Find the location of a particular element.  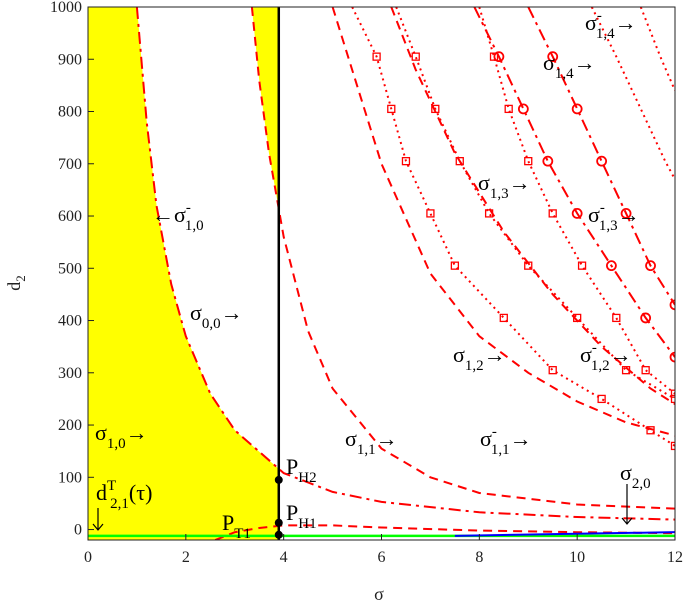

annotation-a-sigma14: σ1,4→ is located at coordinates (569, 66).